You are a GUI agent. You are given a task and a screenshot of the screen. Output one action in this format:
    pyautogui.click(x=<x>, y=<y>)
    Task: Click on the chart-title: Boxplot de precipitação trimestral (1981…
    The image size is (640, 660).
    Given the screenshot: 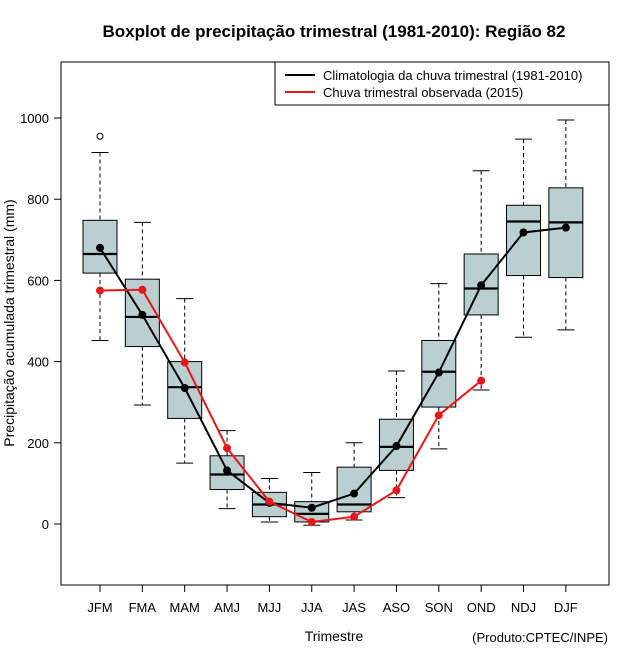 What is the action you would take?
    pyautogui.click(x=334, y=31)
    